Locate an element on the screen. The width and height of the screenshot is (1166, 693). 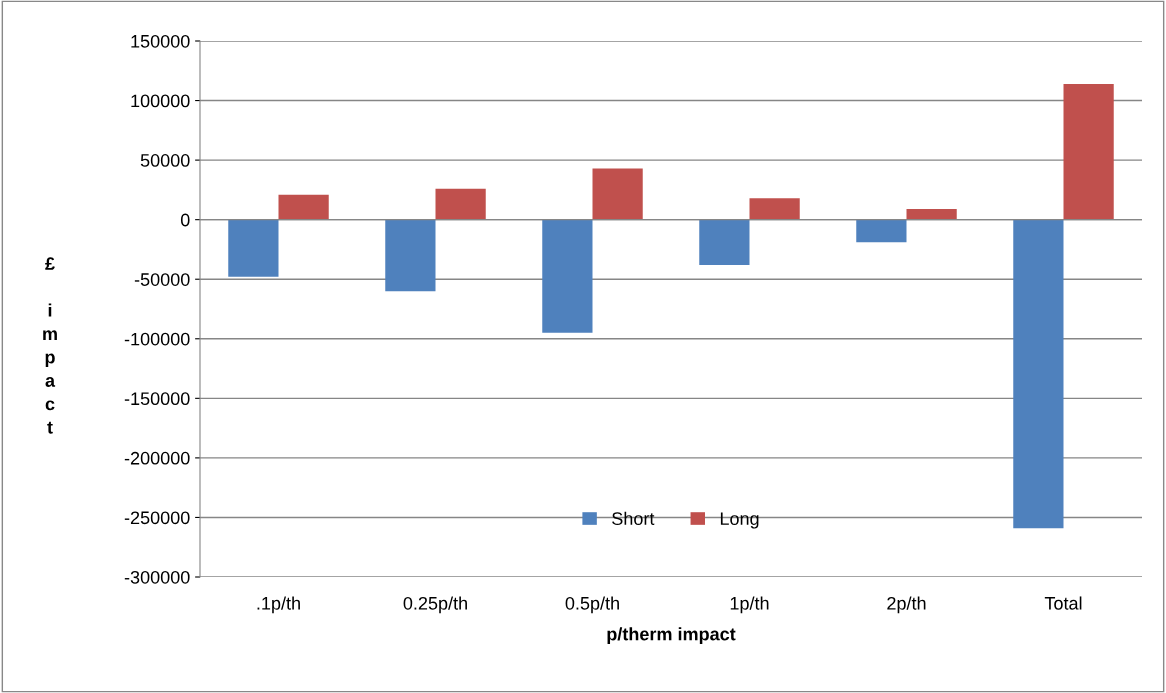
y-tick-label: -150000 is located at coordinates (157, 399).